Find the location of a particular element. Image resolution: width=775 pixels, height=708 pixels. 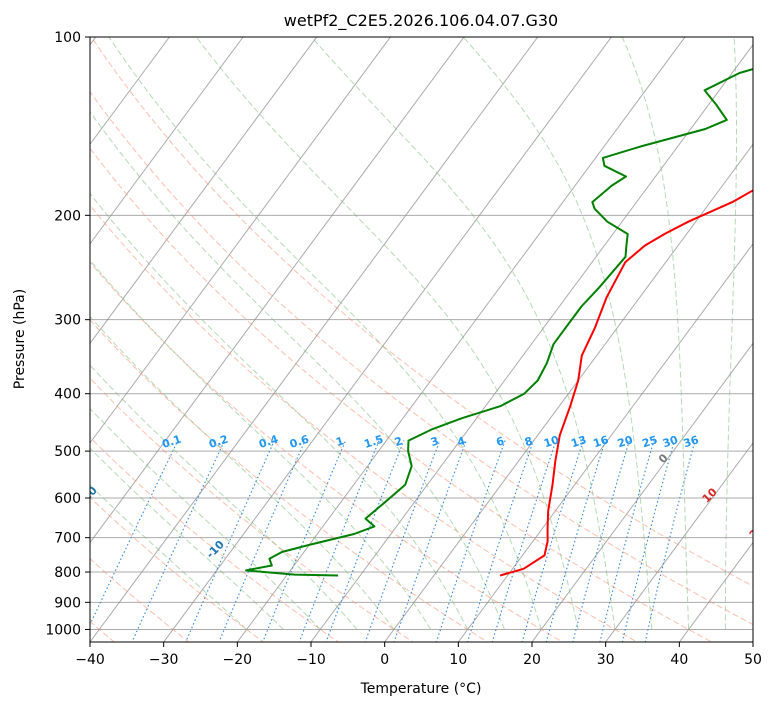

y-tick-label: 800 is located at coordinates (67, 573).